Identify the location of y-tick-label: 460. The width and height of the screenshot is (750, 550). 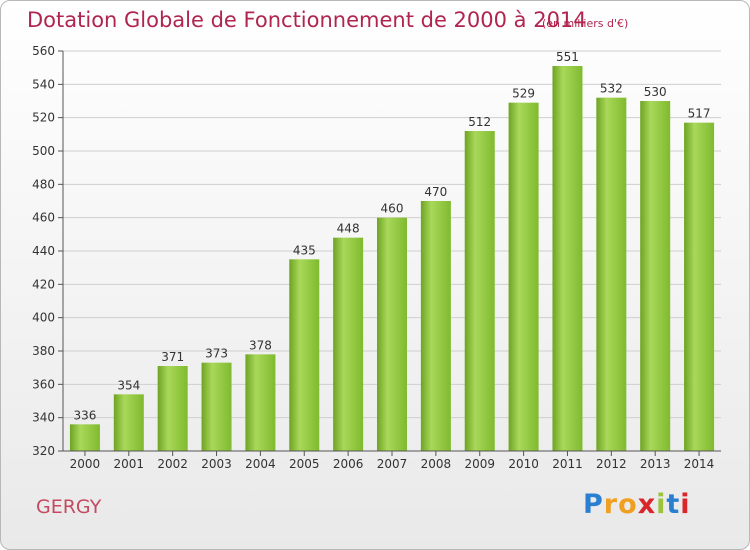
(43, 218).